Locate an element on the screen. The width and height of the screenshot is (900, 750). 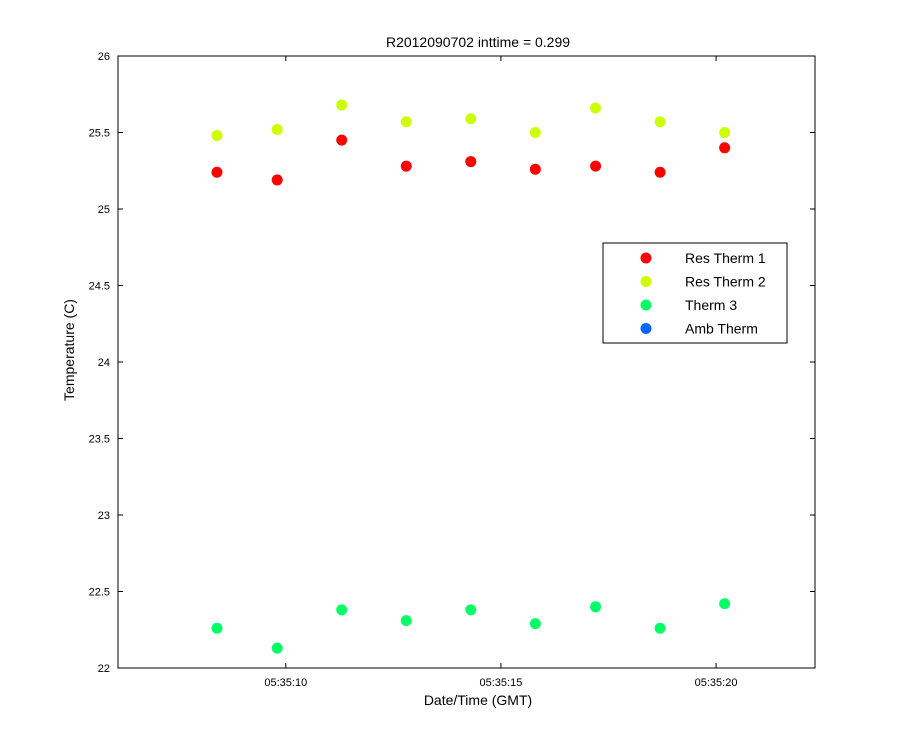
y-tick-label: 25.5 is located at coordinates (99, 134).